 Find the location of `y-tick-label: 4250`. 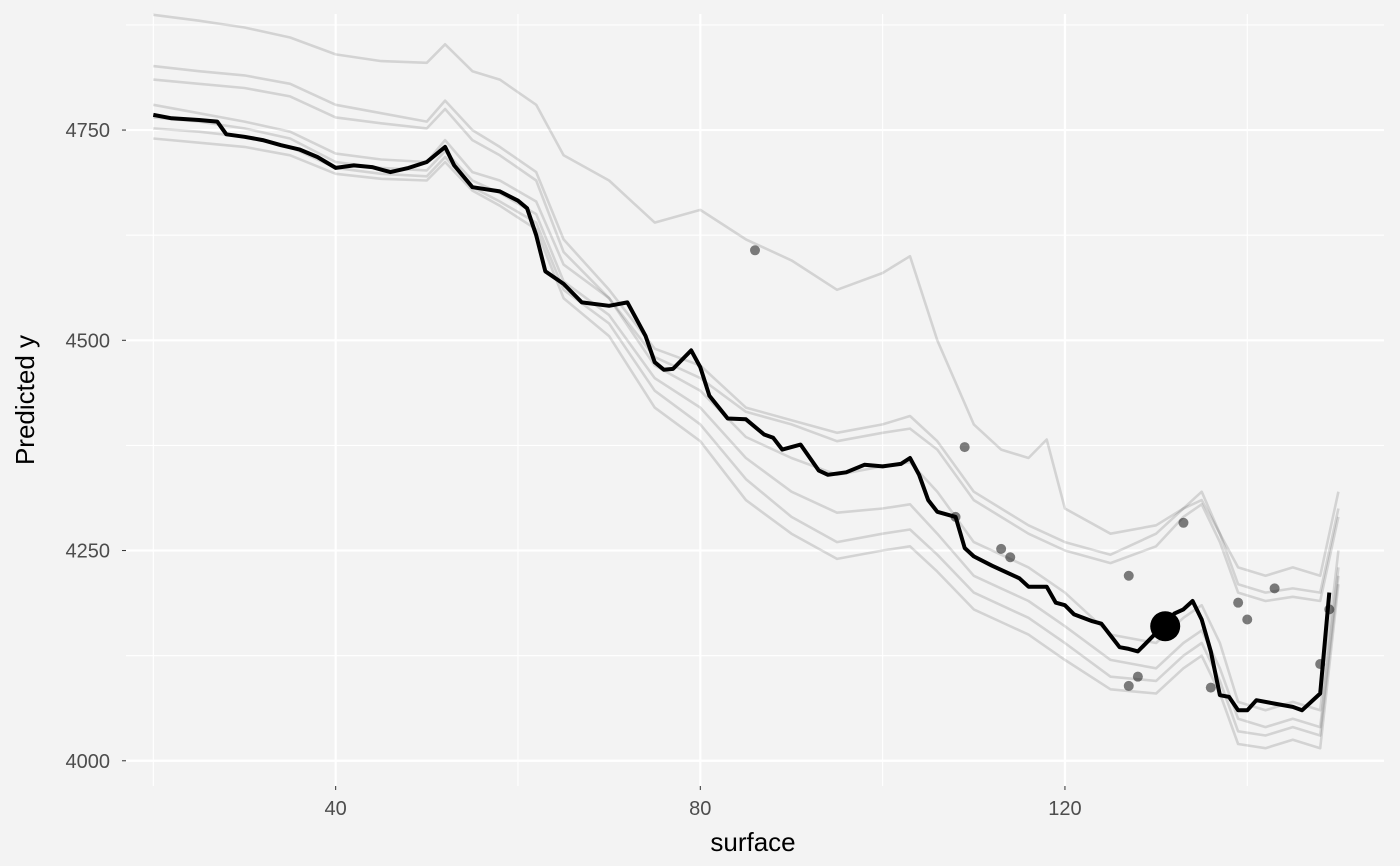

y-tick-label: 4250 is located at coordinates (88, 552).